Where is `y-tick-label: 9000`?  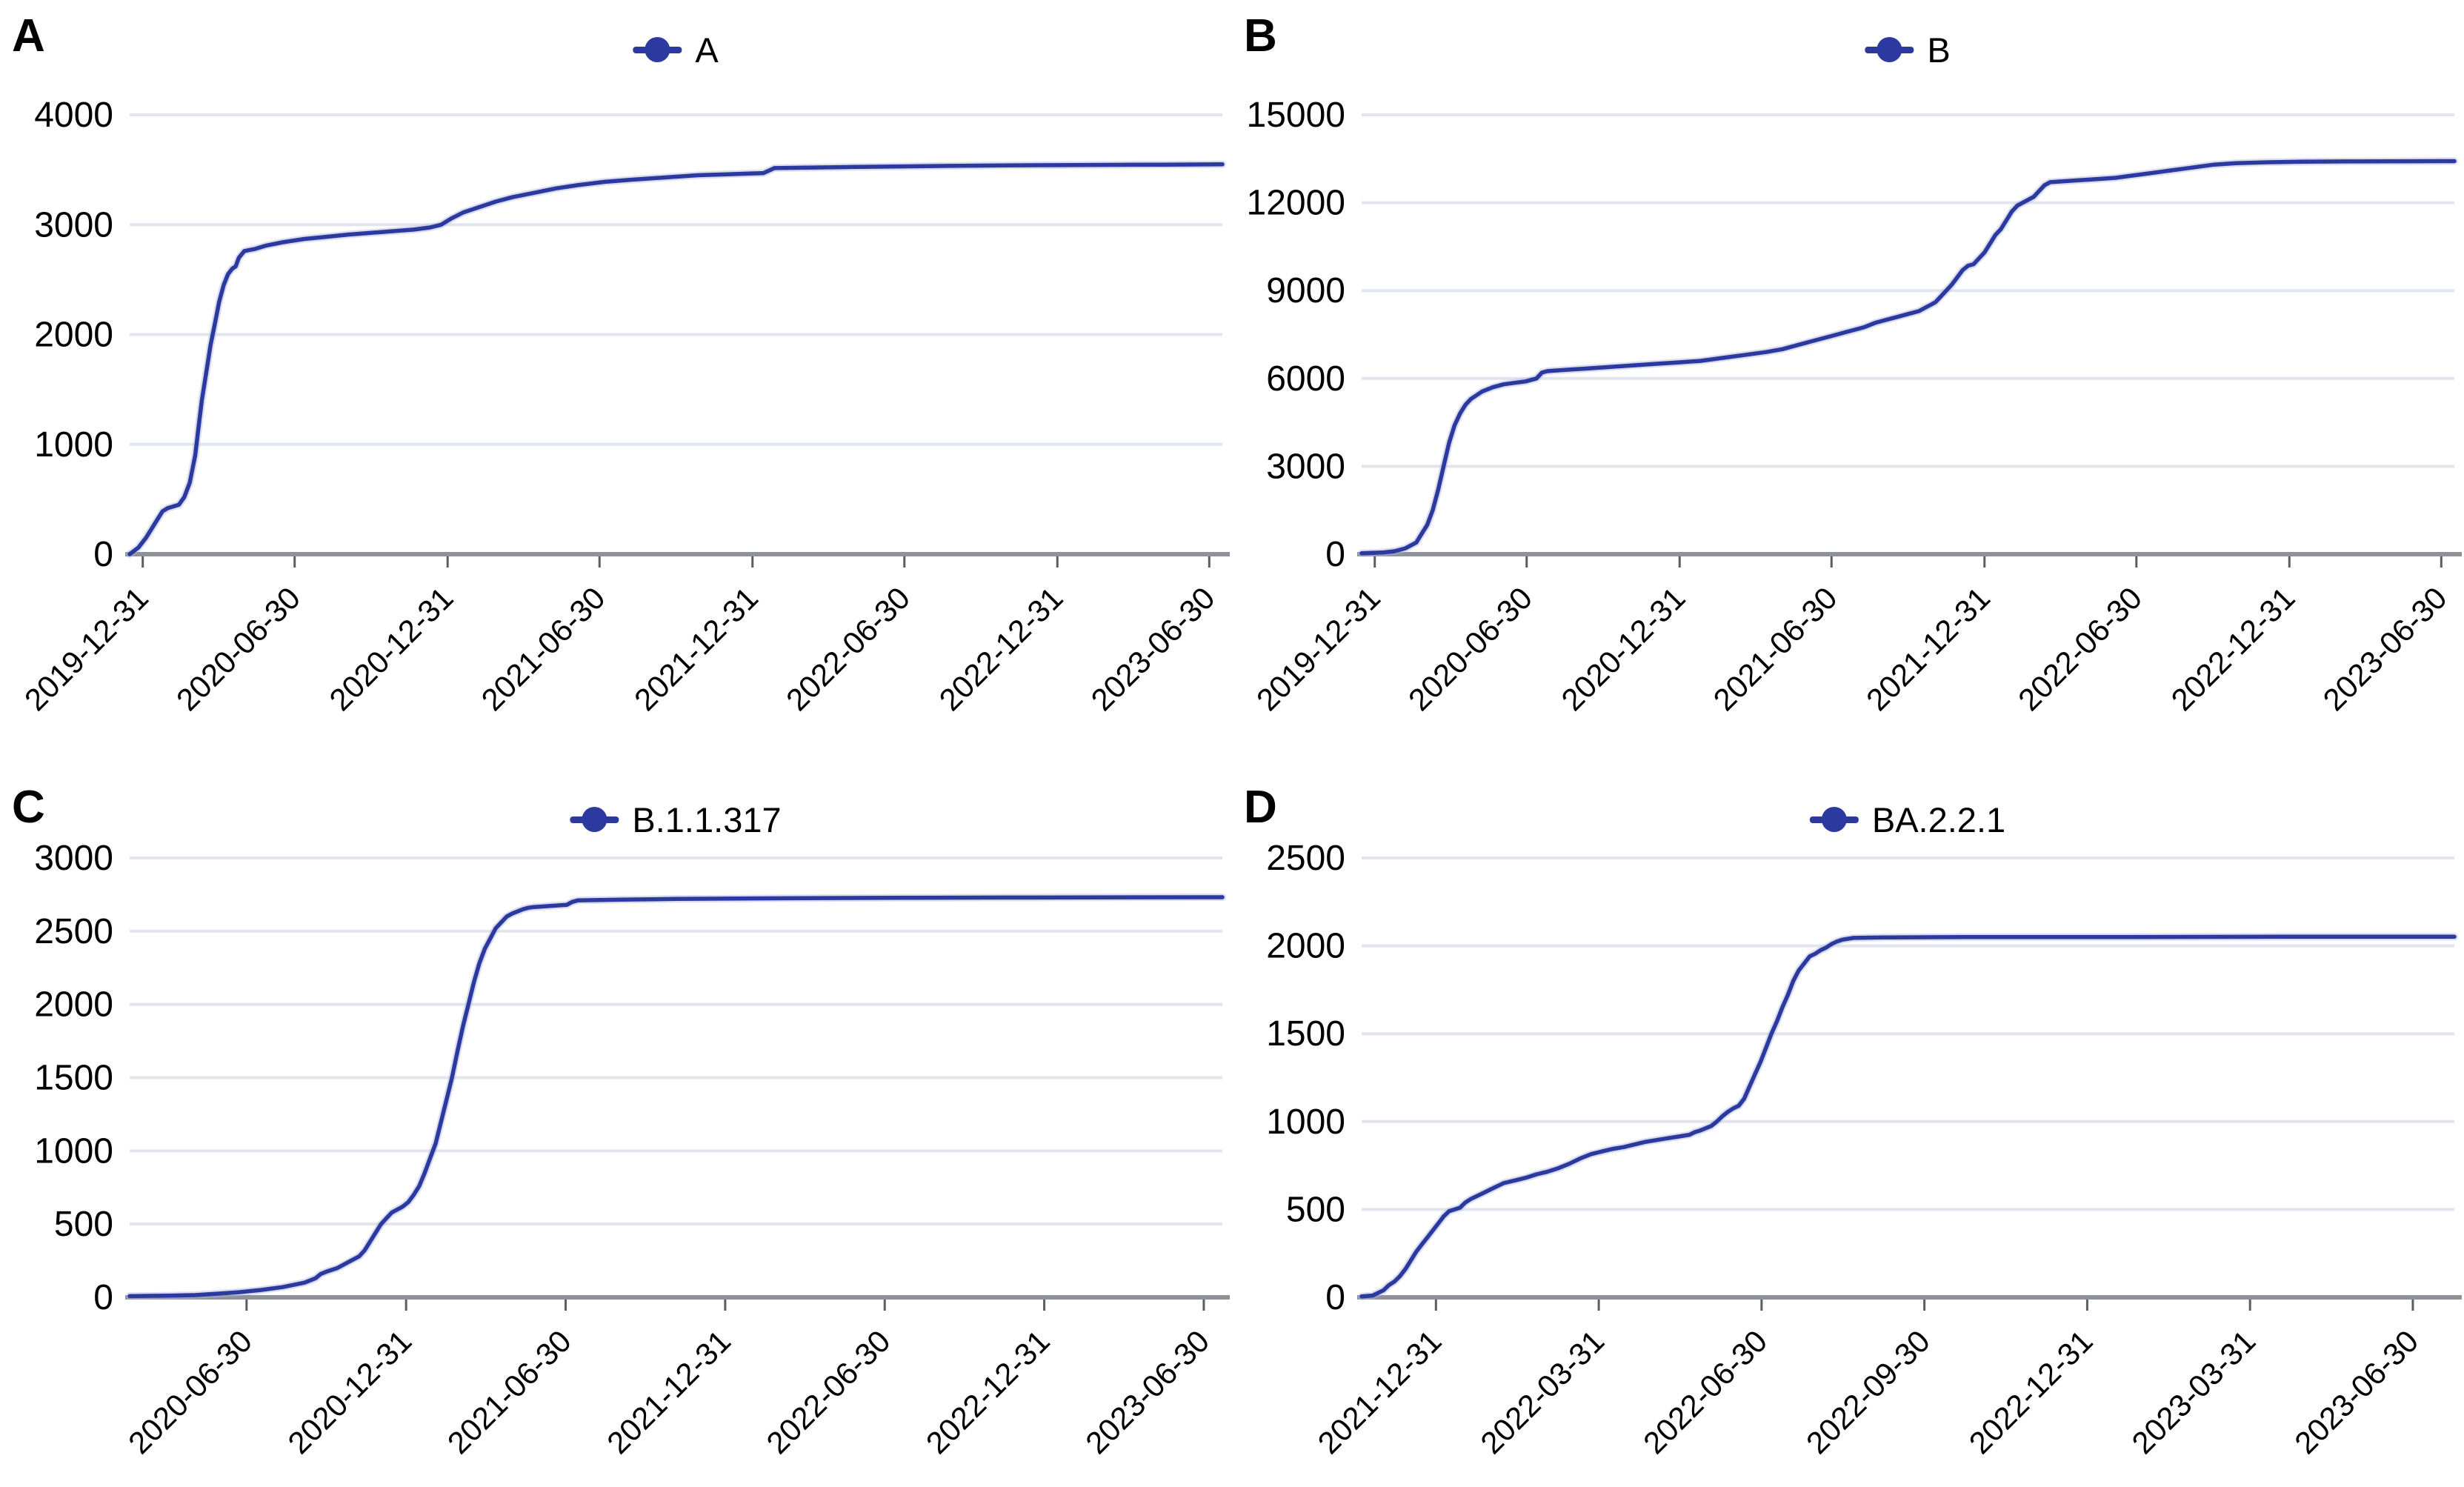 y-tick-label: 9000 is located at coordinates (1305, 290).